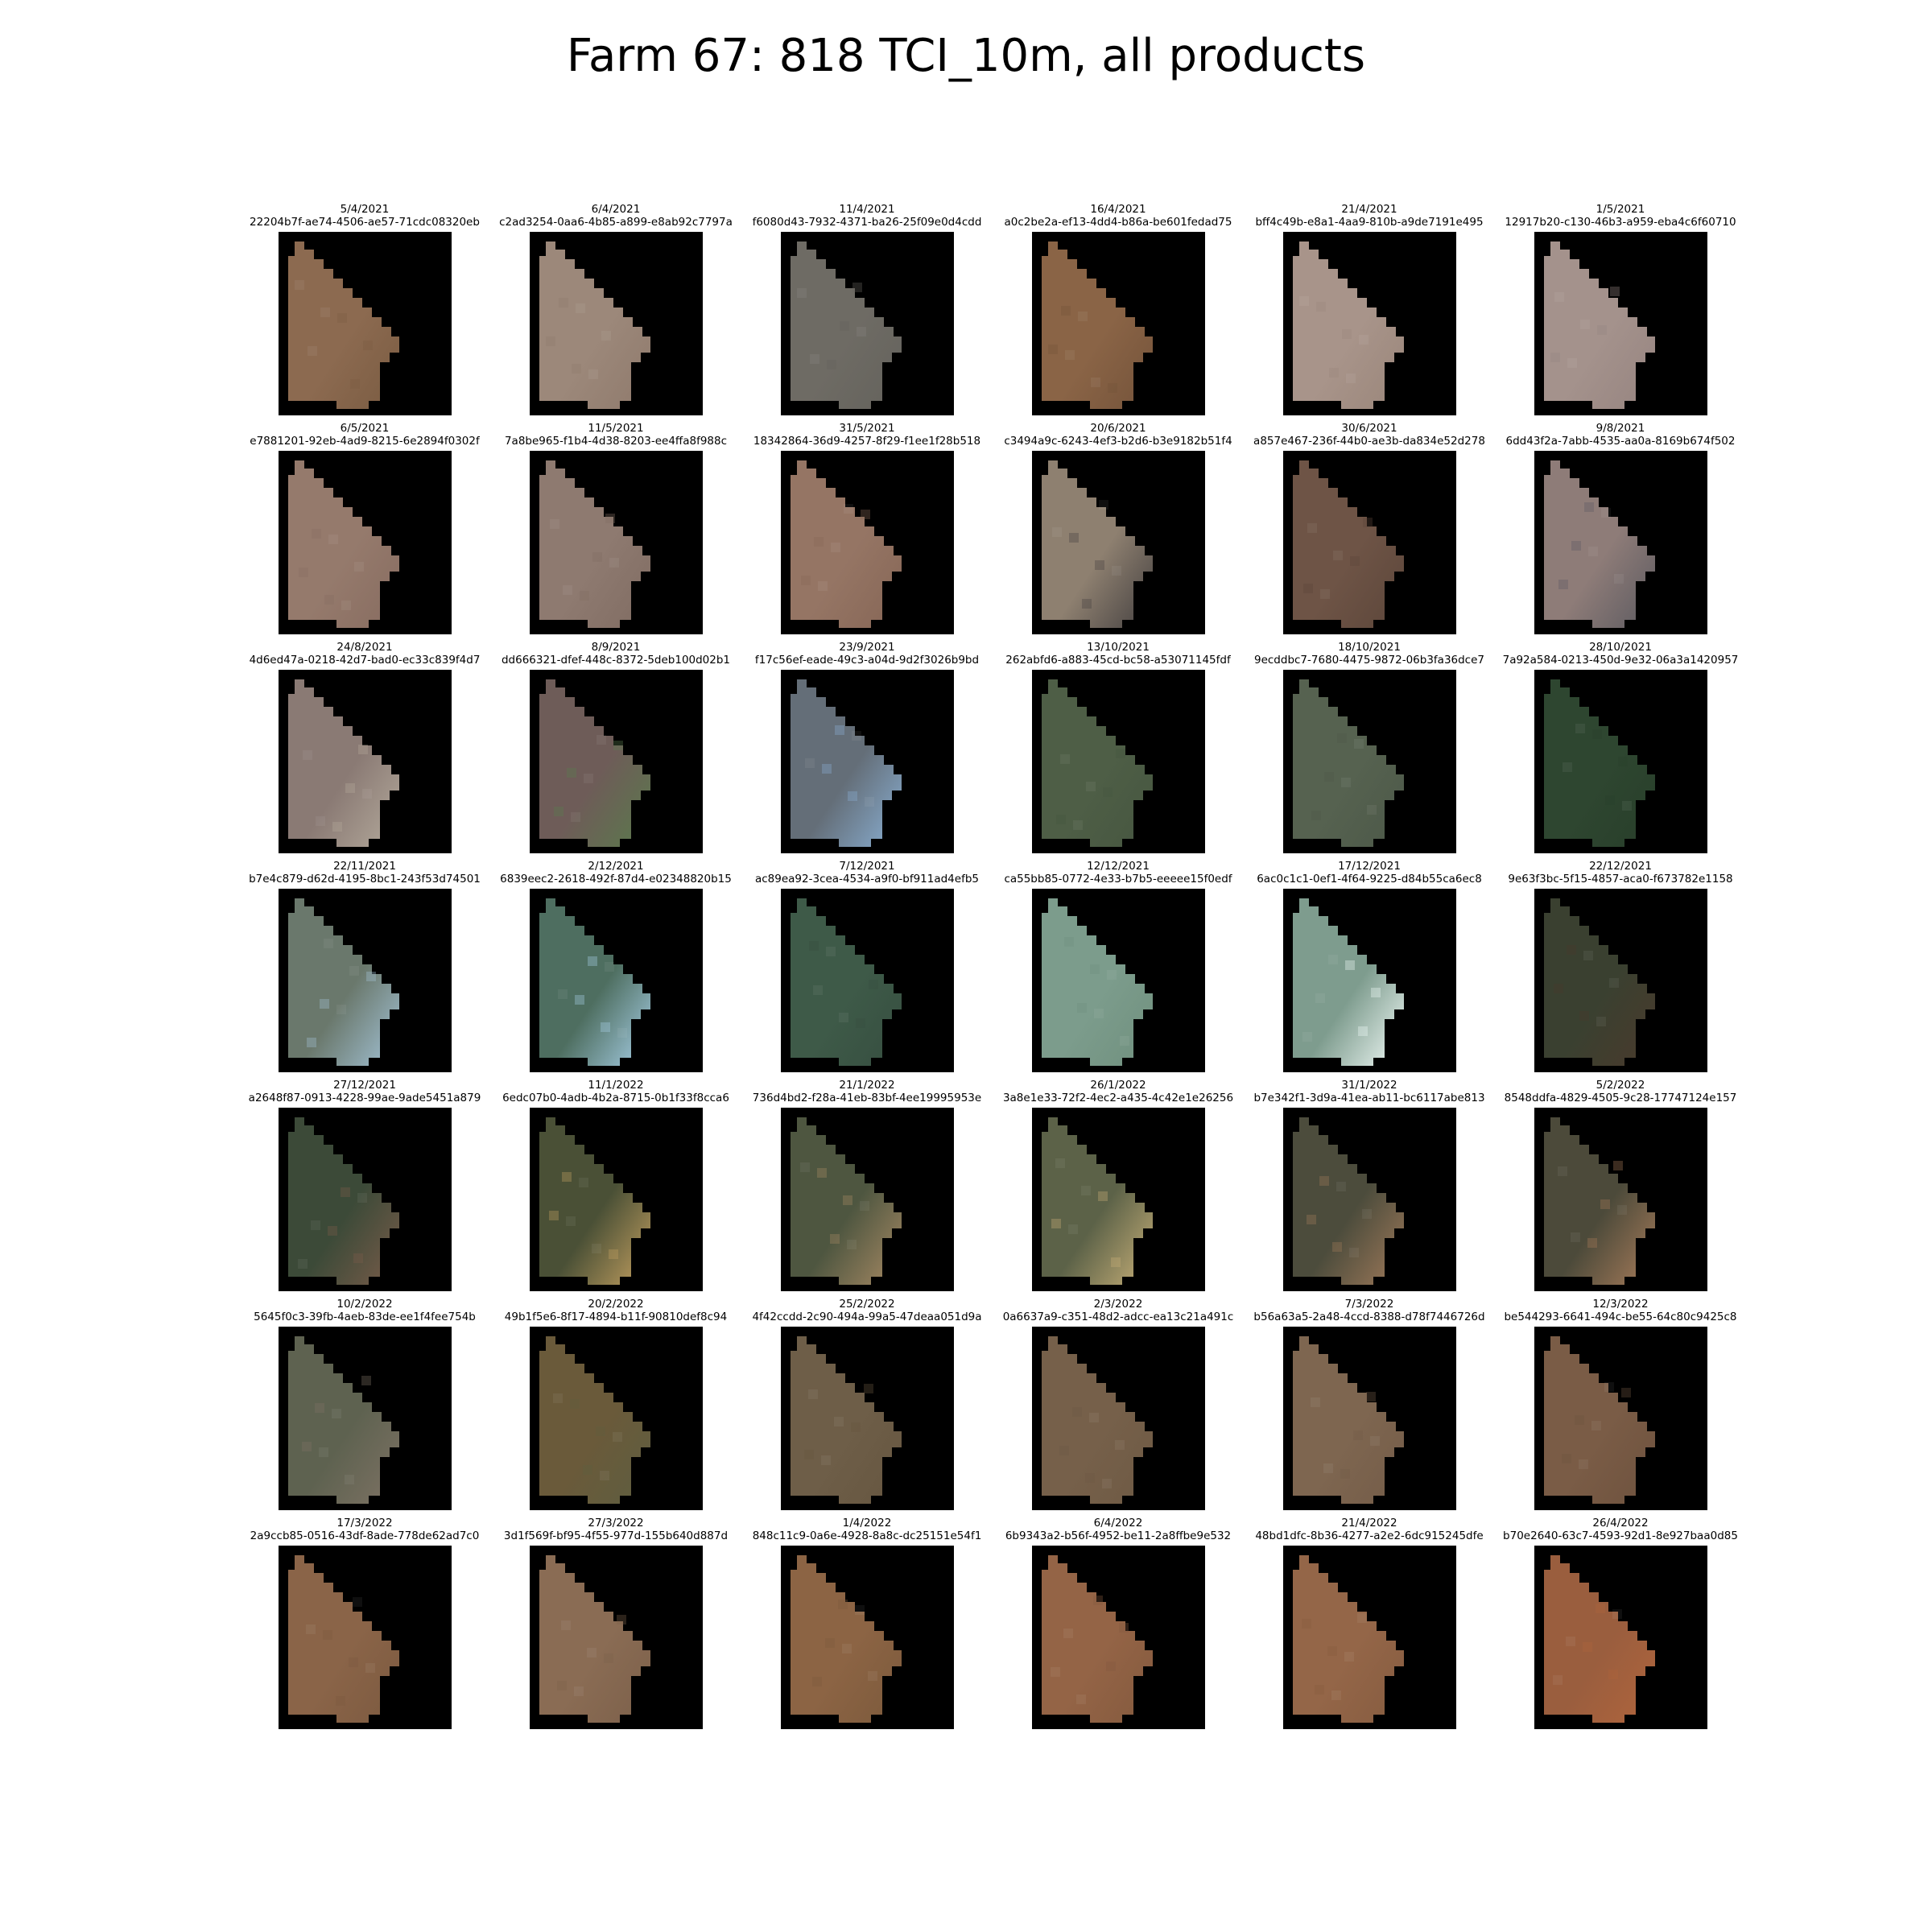  Describe the element at coordinates (1118, 1085) in the screenshot. I see `thumbnail-date: 26/1/2022` at that location.